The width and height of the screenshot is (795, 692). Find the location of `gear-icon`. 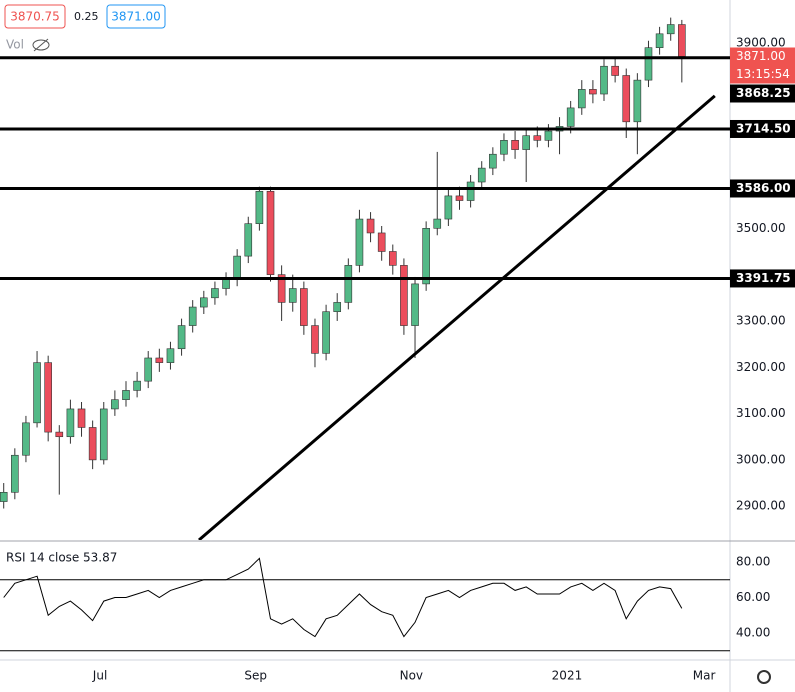

gear-icon is located at coordinates (764, 677).